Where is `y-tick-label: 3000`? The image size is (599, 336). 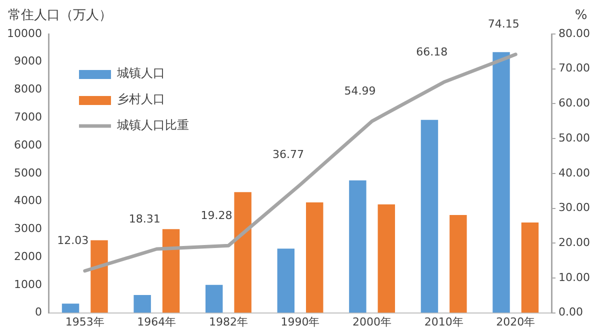 y-tick-label: 3000 is located at coordinates (28, 229).